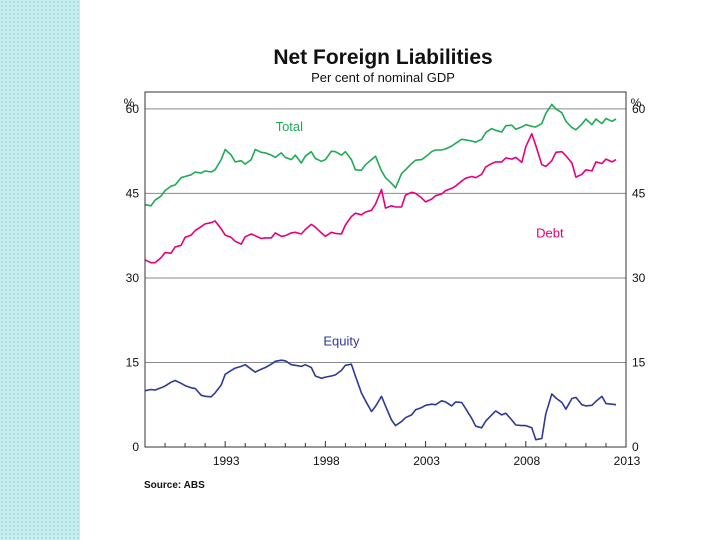  I want to click on y-tick-label-left: 15, so click(133, 362).